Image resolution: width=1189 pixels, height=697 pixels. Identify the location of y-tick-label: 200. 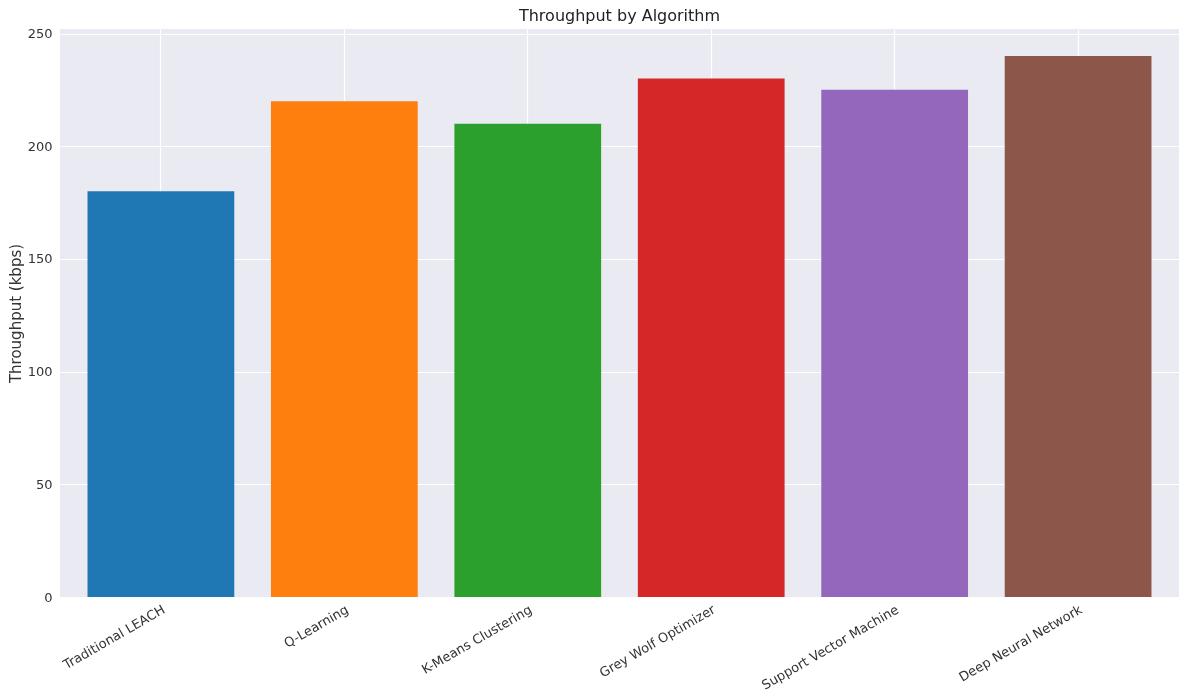
(40, 146).